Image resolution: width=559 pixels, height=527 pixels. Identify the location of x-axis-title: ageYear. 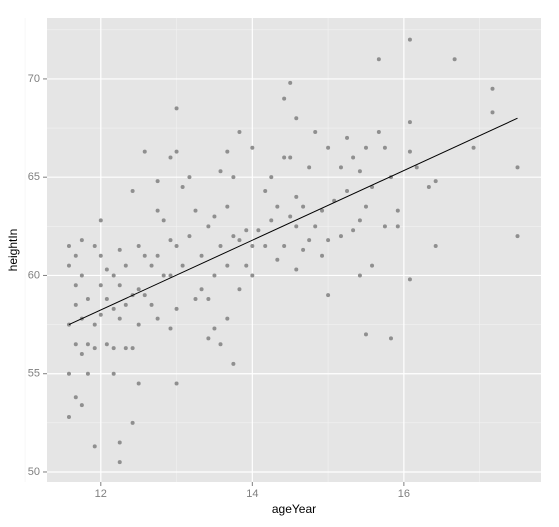
(294, 509).